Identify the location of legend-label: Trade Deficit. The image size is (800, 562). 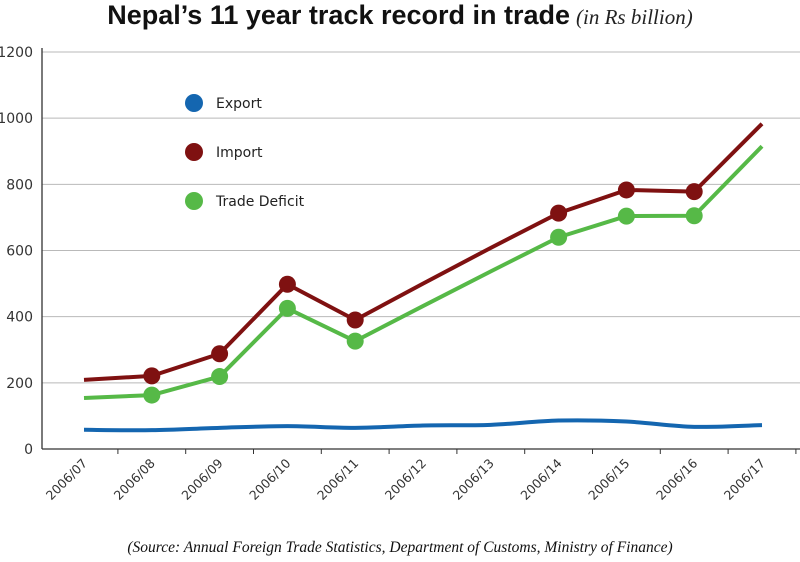
(260, 202).